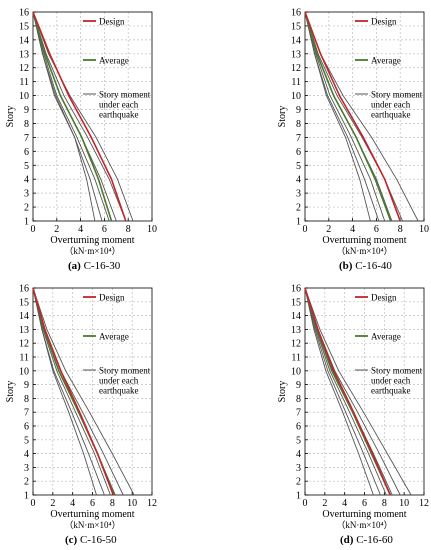 Image resolution: width=431 pixels, height=550 pixels. I want to click on chart-1-y-tick-label: 12, so click(24, 68).